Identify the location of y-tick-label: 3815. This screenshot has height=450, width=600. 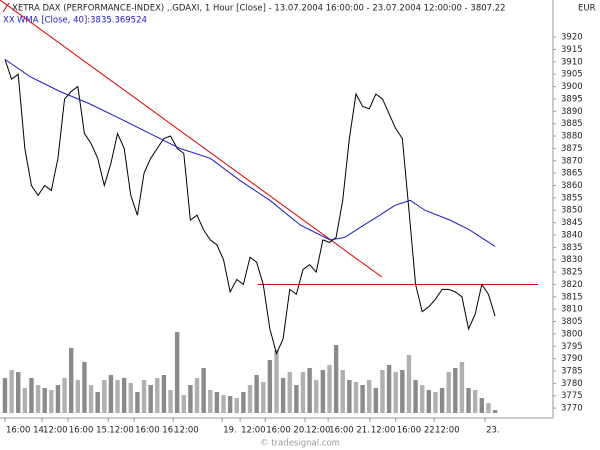
(572, 297).